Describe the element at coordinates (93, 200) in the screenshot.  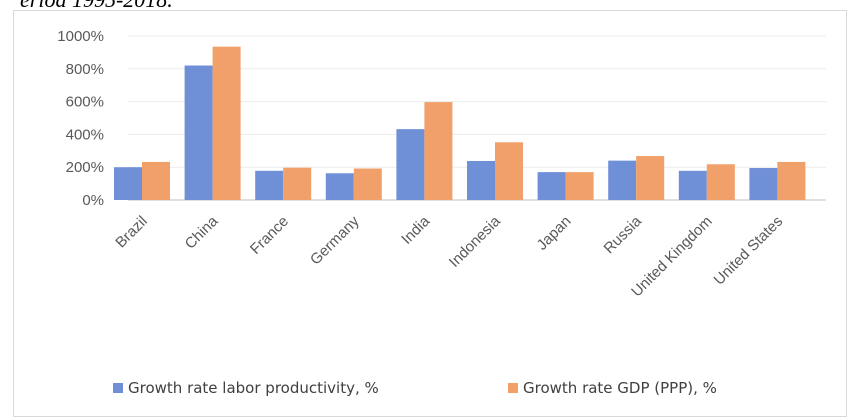
I see `y-tick-label: 0%` at that location.